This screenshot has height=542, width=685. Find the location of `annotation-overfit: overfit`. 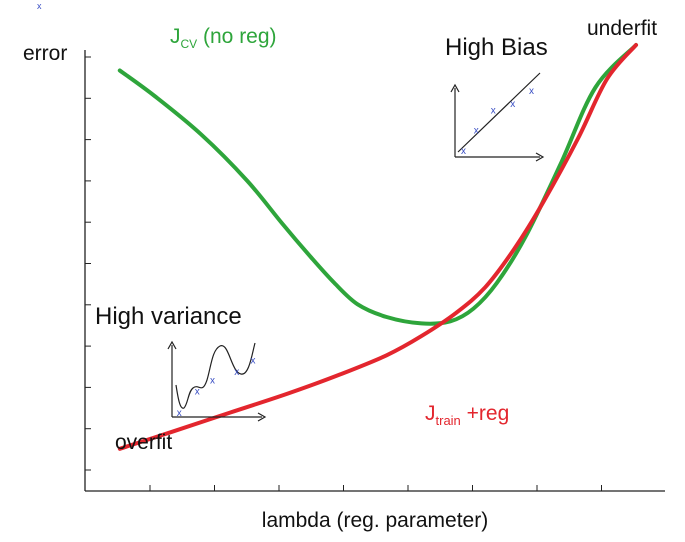

annotation-overfit: overfit is located at coordinates (143, 442).